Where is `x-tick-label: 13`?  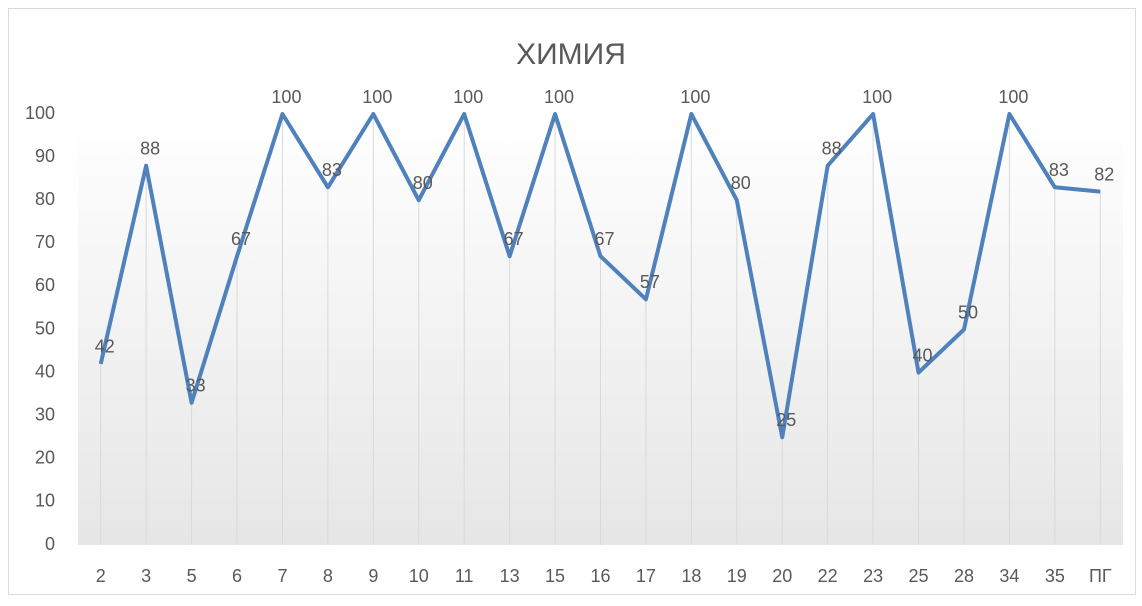 x-tick-label: 13 is located at coordinates (510, 576).